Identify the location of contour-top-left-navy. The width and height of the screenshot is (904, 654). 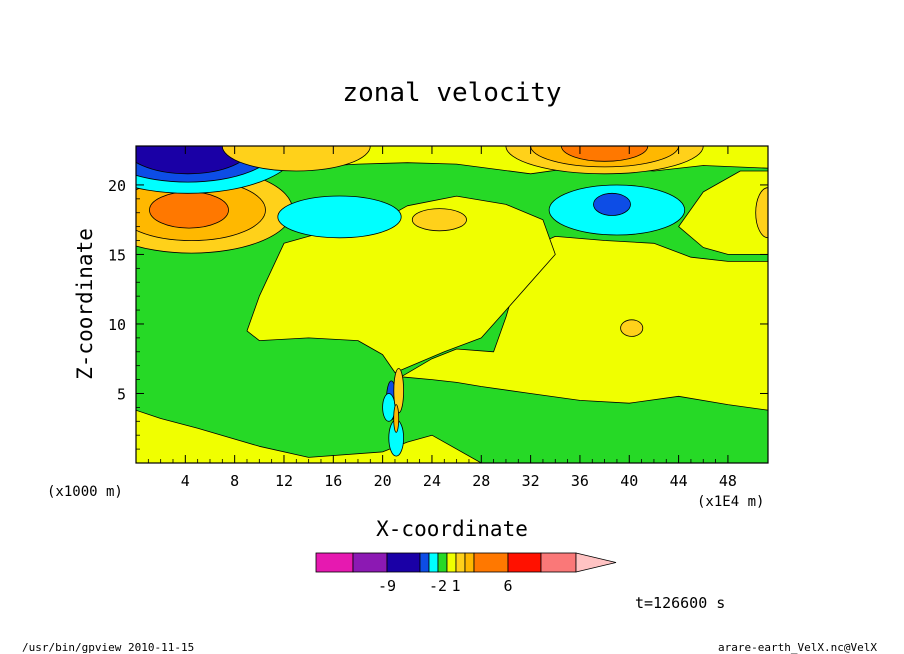
(194, 160).